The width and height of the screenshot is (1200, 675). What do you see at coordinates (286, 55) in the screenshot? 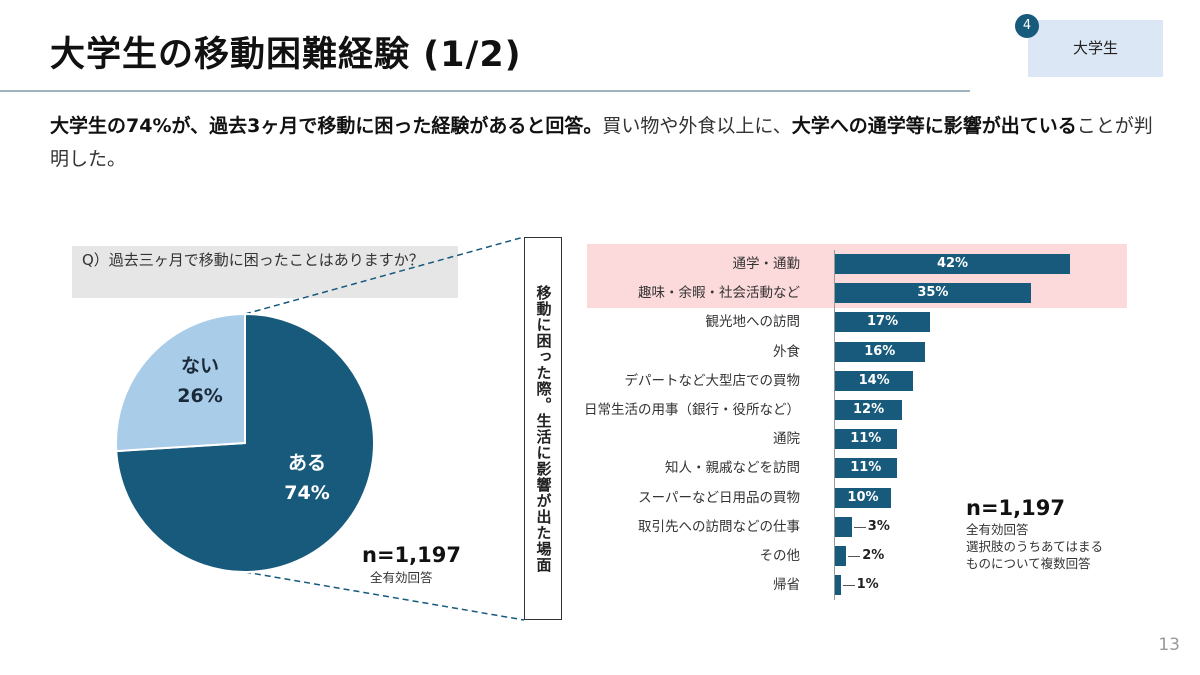
I see `page-title: 大学生の移動困難経験 (1/2)` at bounding box center [286, 55].